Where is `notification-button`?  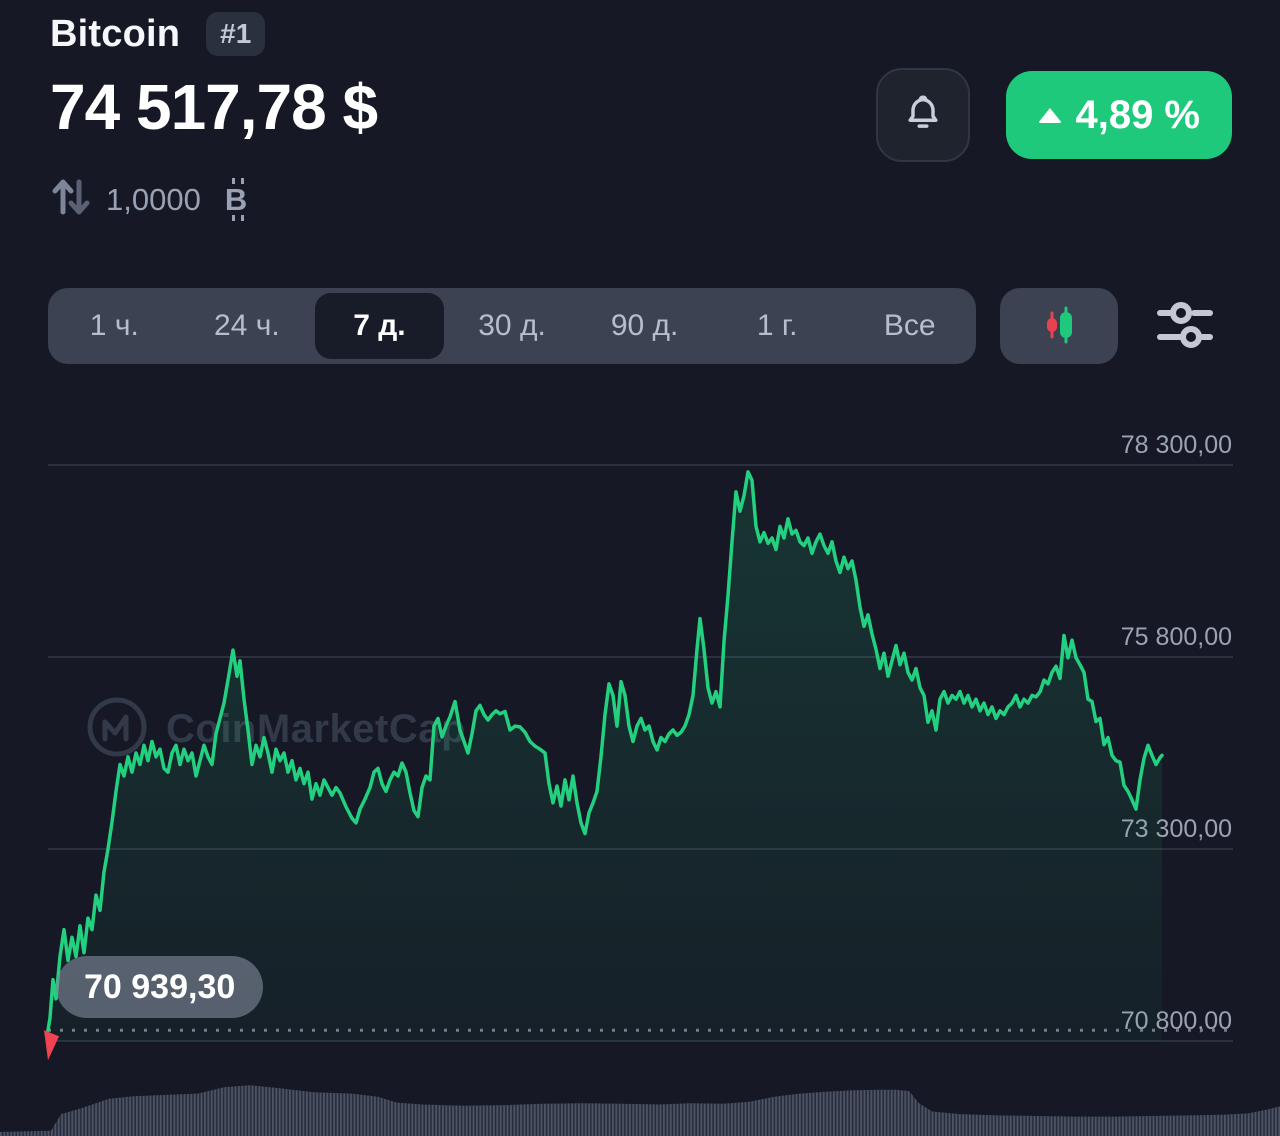 notification-button is located at coordinates (923, 115).